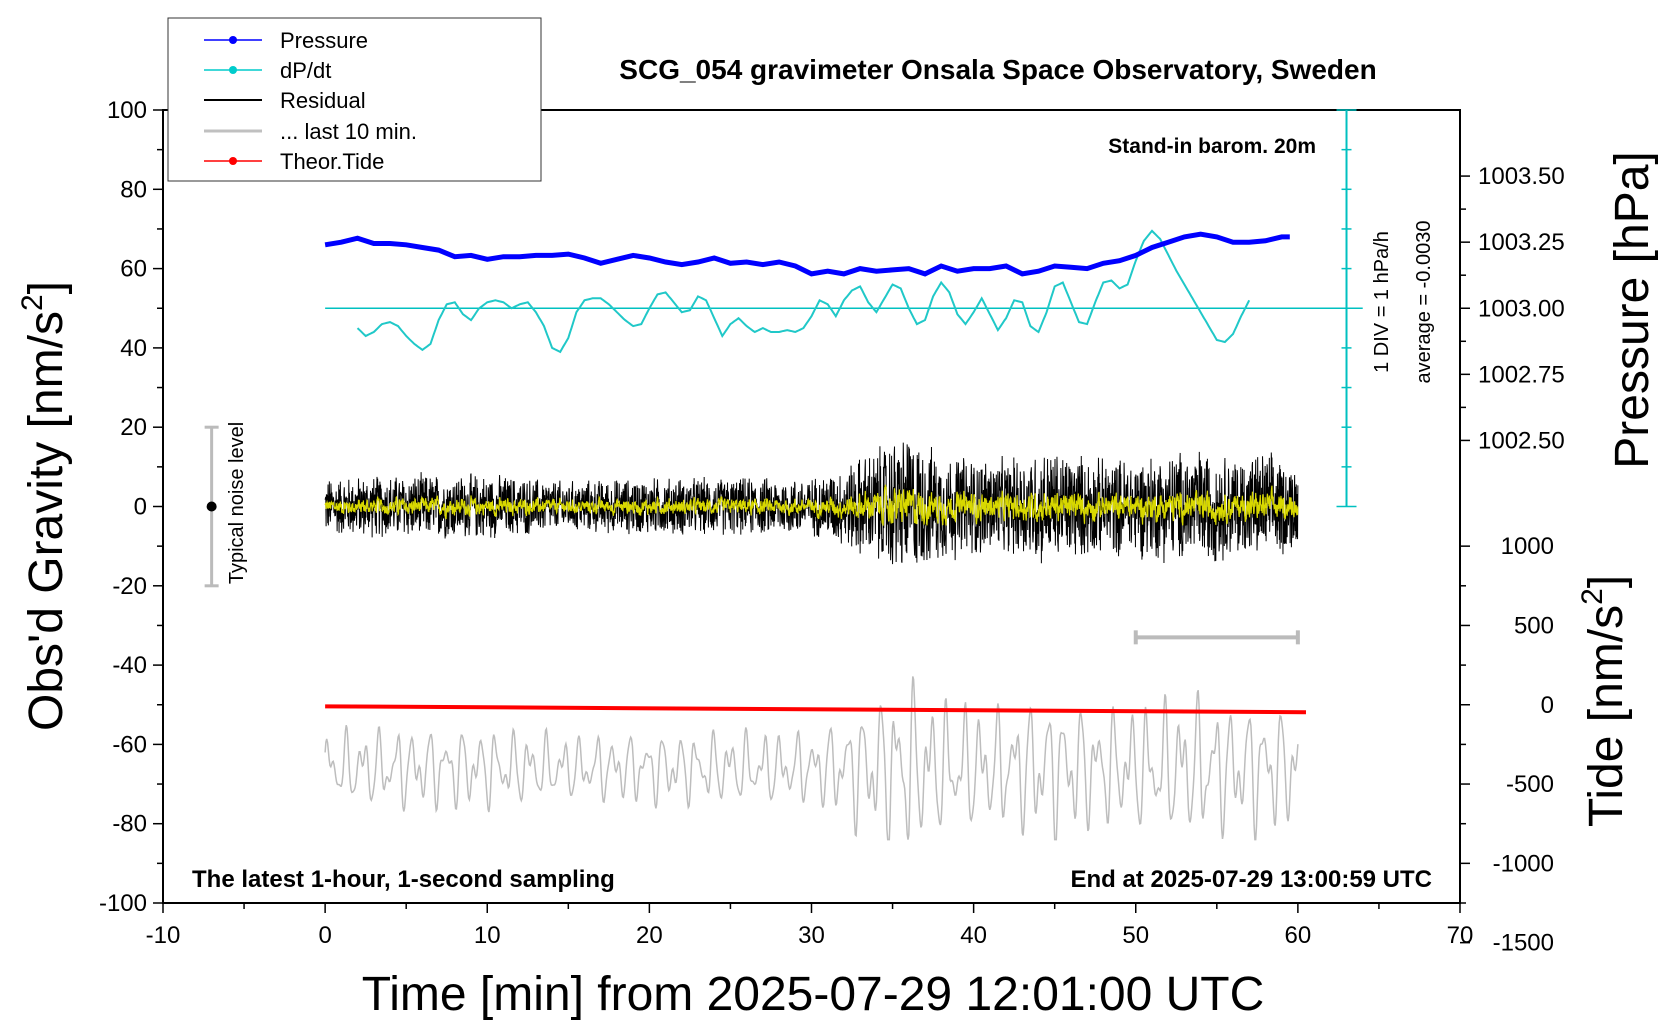  I want to click on tide-axis-label-suffix: ], so click(1606, 581).